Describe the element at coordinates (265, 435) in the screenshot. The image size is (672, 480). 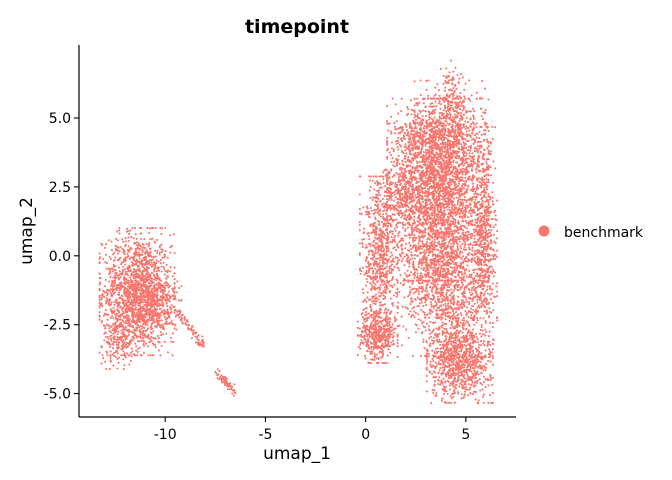
I see `x-tick-label: -5` at that location.